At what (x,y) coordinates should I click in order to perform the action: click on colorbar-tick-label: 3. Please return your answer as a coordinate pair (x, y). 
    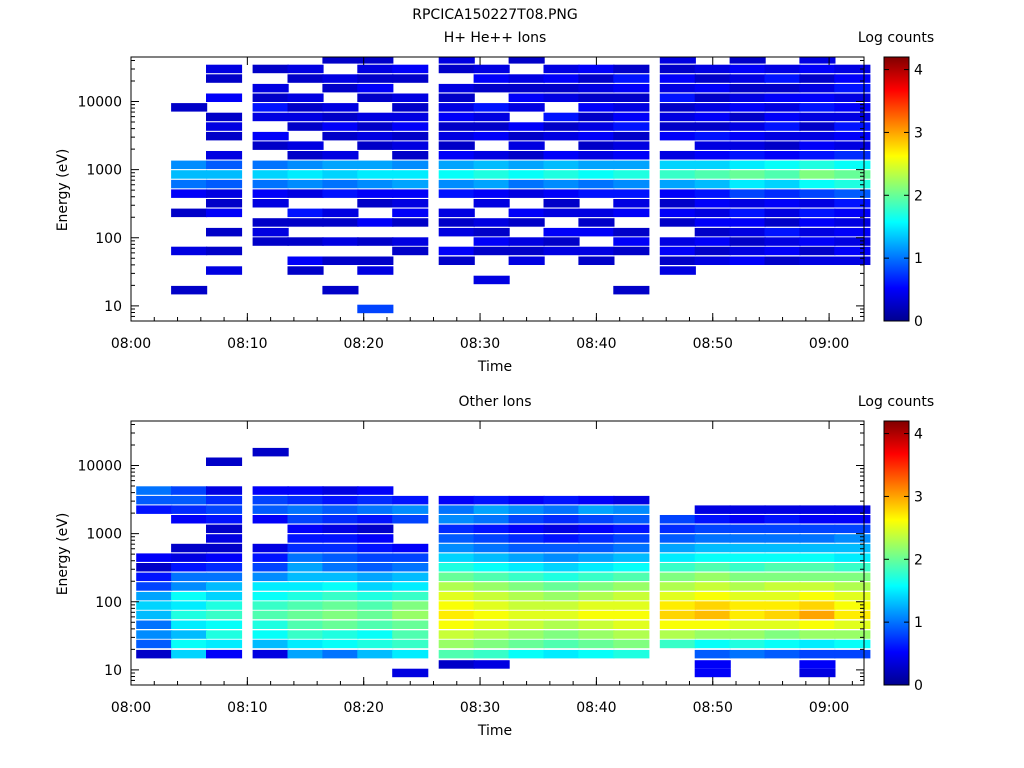
    Looking at the image, I should click on (918, 133).